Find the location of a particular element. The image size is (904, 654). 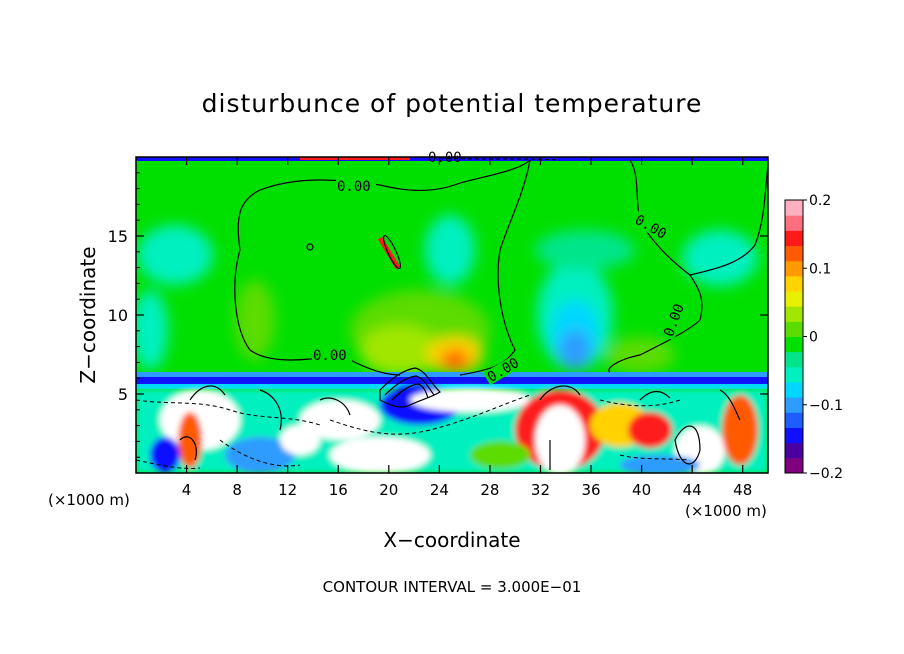

y-tick-label: 15 is located at coordinates (118, 236).